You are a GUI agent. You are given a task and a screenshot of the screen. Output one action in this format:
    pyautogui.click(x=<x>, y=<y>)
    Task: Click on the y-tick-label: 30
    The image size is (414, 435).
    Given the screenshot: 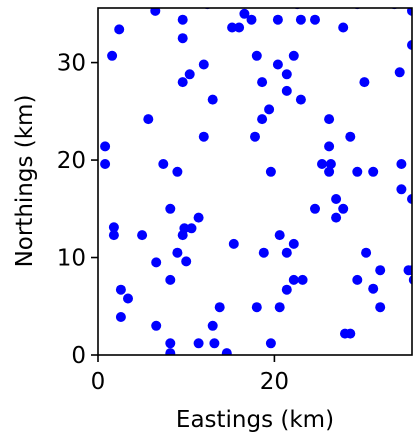 What is the action you would take?
    pyautogui.click(x=71, y=64)
    